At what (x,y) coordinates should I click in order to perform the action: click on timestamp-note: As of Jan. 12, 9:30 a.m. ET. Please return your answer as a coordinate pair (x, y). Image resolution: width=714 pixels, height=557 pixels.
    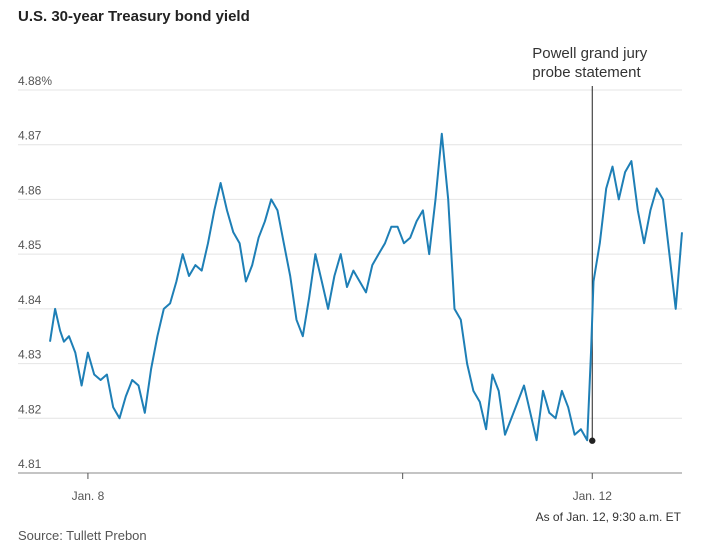
    Looking at the image, I should click on (608, 517).